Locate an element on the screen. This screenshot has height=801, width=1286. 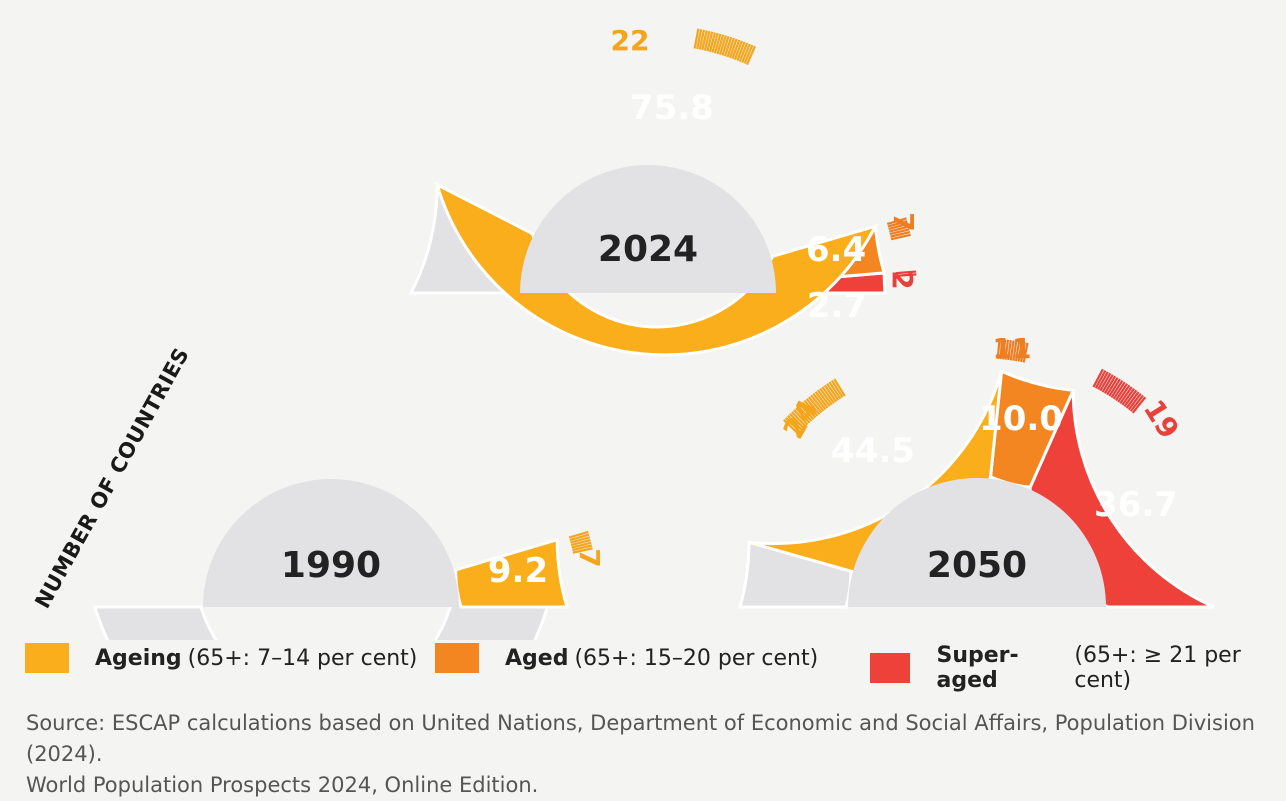
super-aged-country-count-label-2050: 19 is located at coordinates (1161, 419).